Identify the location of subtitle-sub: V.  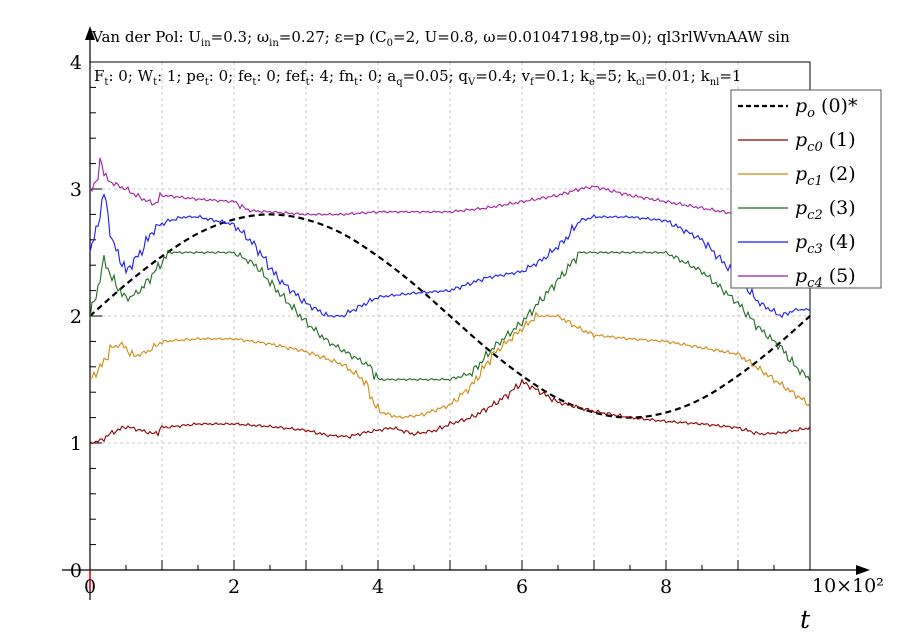
(471, 82).